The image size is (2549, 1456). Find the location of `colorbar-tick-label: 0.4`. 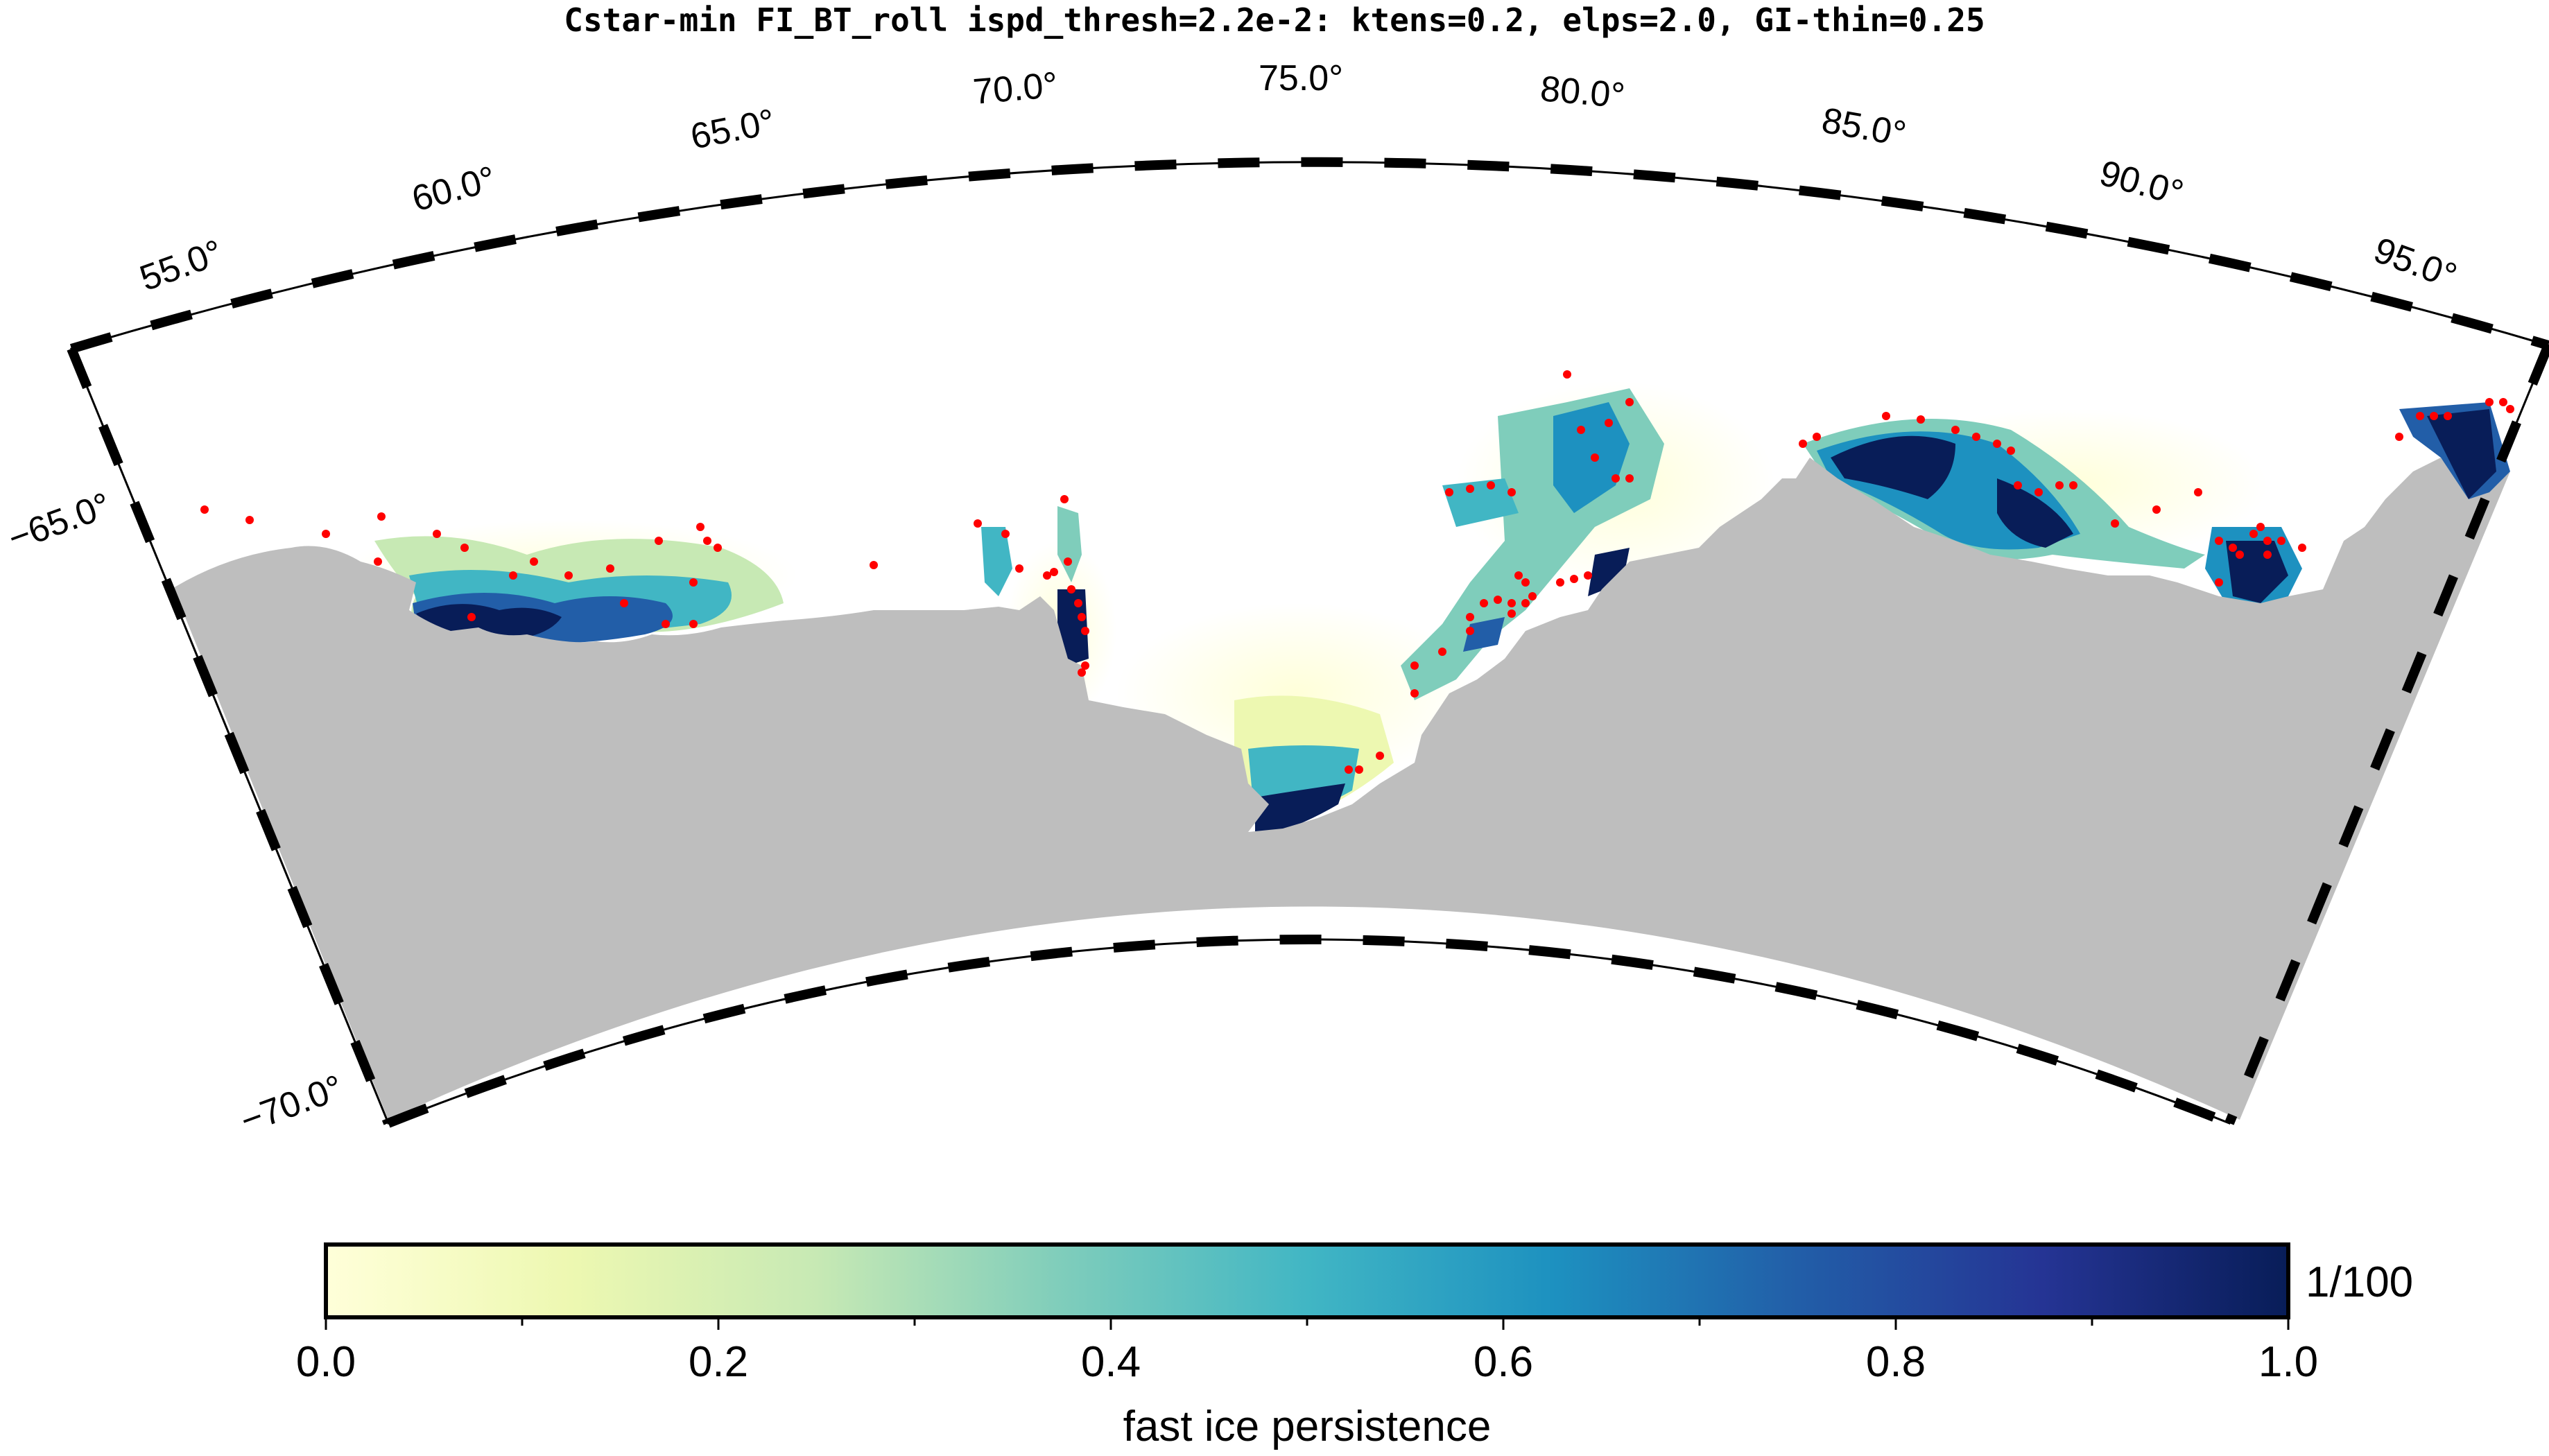

colorbar-tick-label: 0.4 is located at coordinates (1111, 1362).